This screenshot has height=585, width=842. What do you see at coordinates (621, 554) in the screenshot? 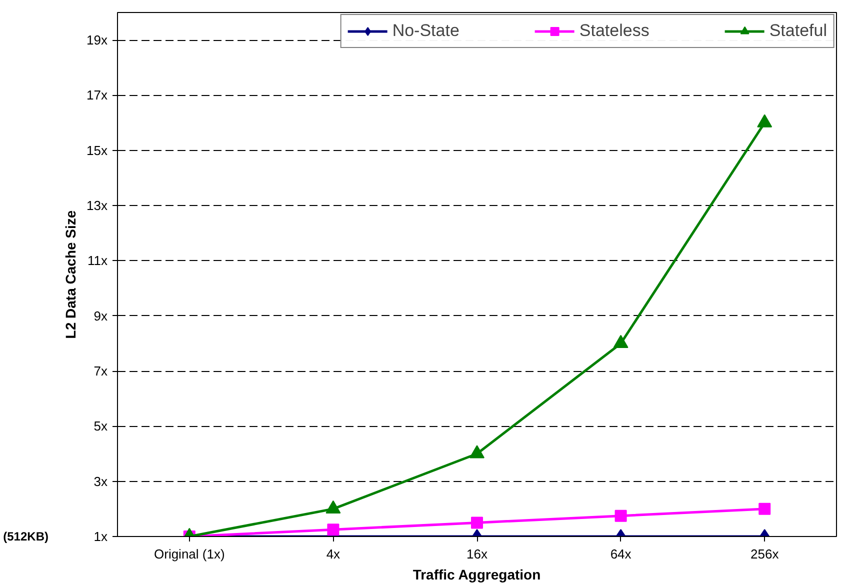
I see `x-tick-label: 64x` at bounding box center [621, 554].